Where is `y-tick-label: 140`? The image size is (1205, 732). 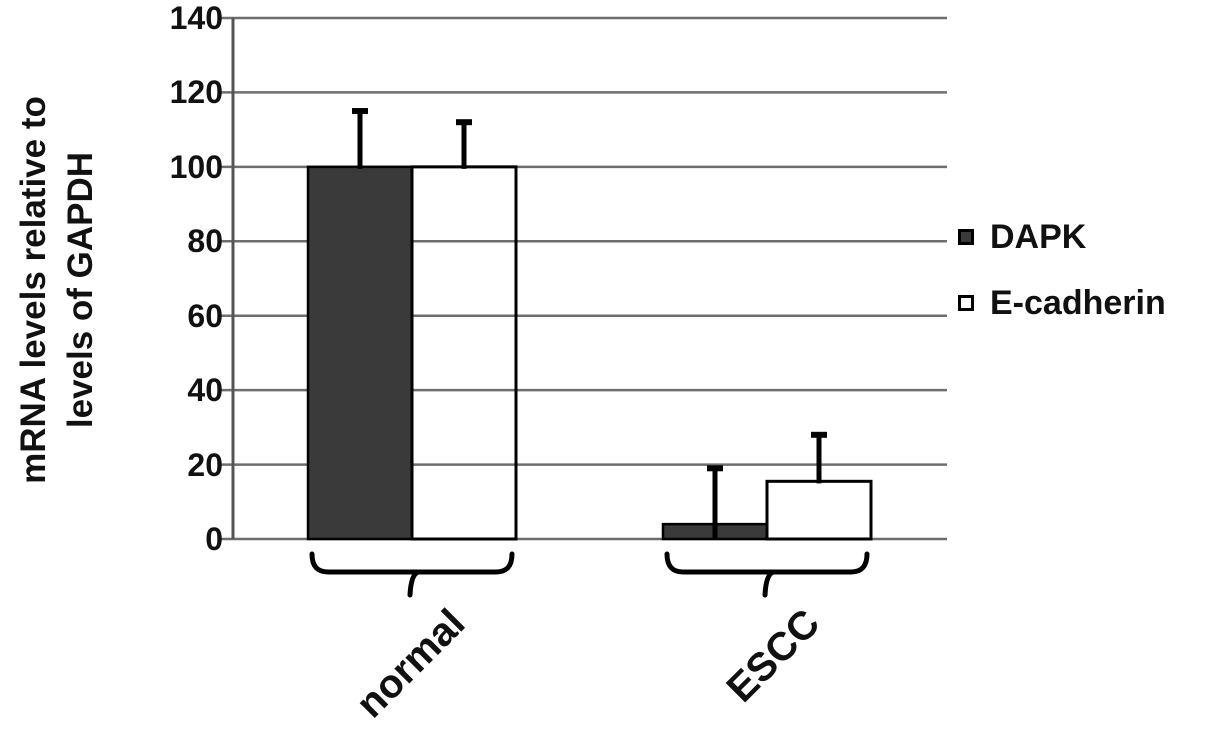 y-tick-label: 140 is located at coordinates (196, 18).